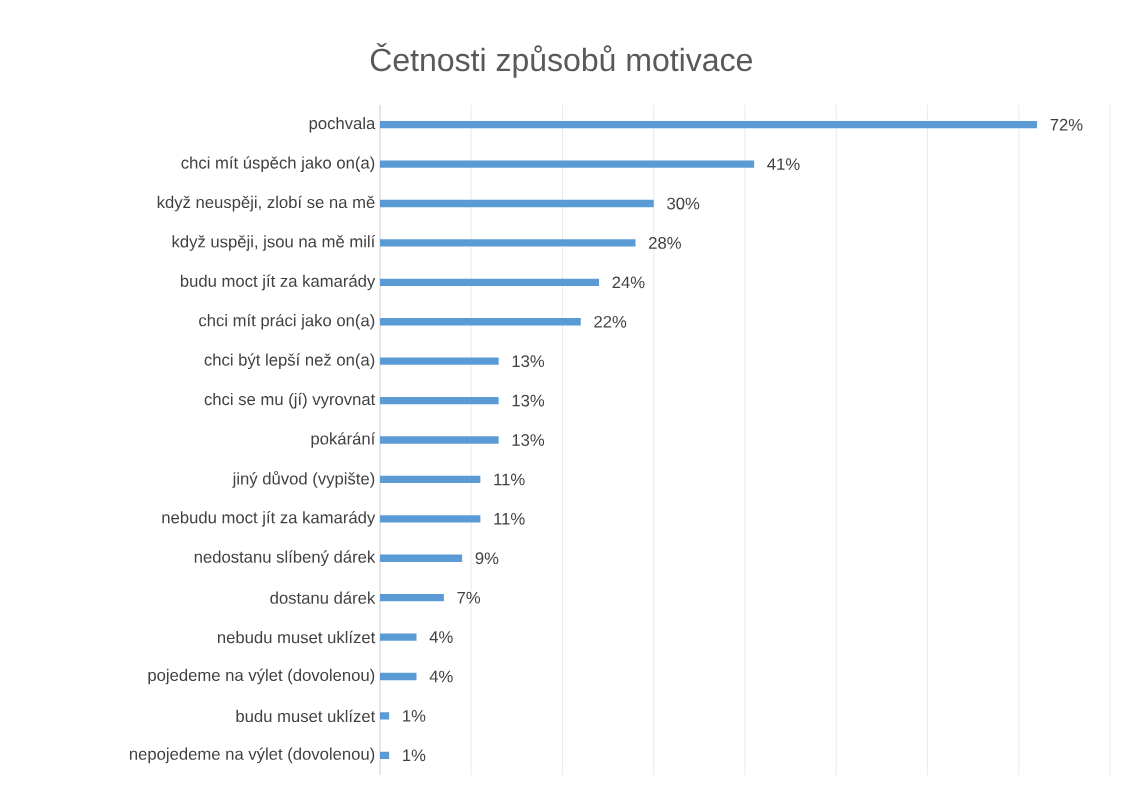 The image size is (1123, 803). What do you see at coordinates (306, 716) in the screenshot?
I see `y-tick-label: budu muset uklízet` at bounding box center [306, 716].